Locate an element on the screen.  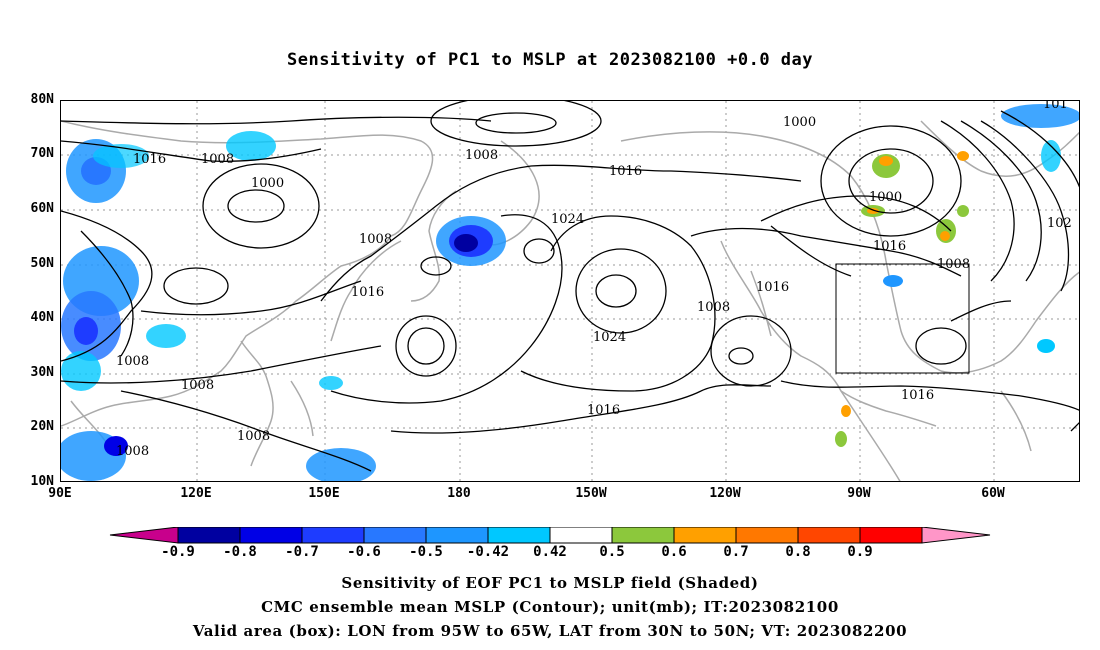
colorbar-extend-low is located at coordinates (144, 535).